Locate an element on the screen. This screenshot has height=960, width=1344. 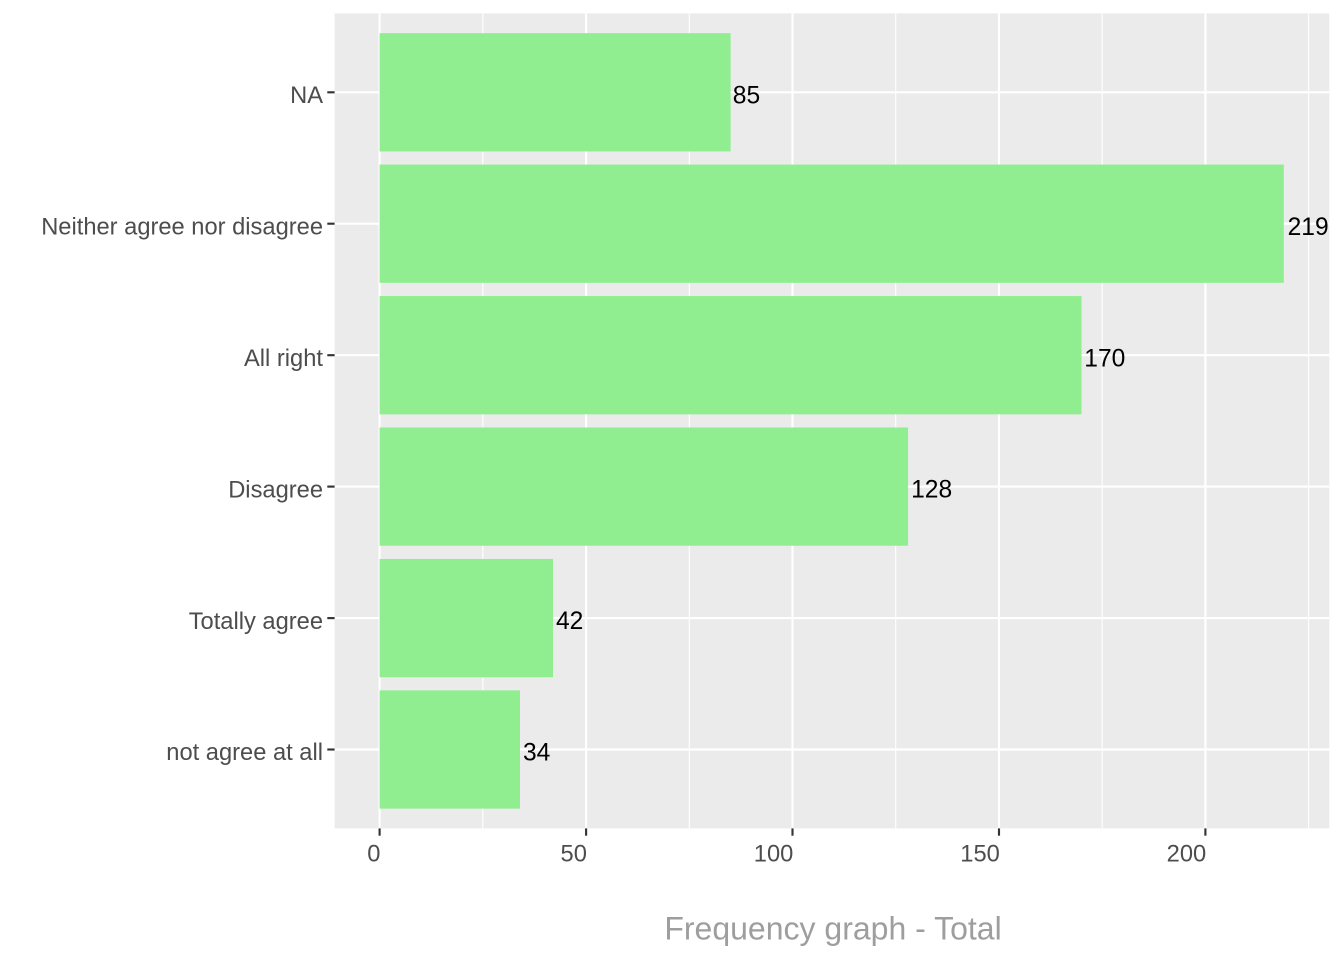
svg-text: 50 is located at coordinates (574, 854).